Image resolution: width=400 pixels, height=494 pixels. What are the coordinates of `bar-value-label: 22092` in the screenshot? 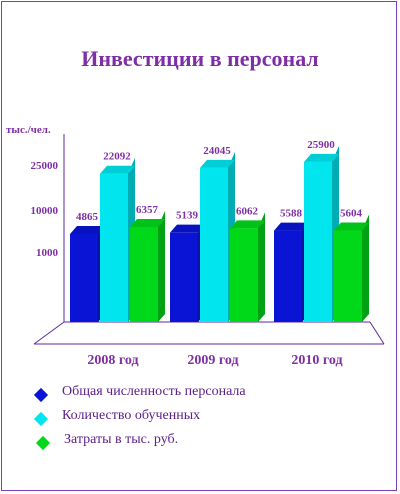 It's located at (117, 157).